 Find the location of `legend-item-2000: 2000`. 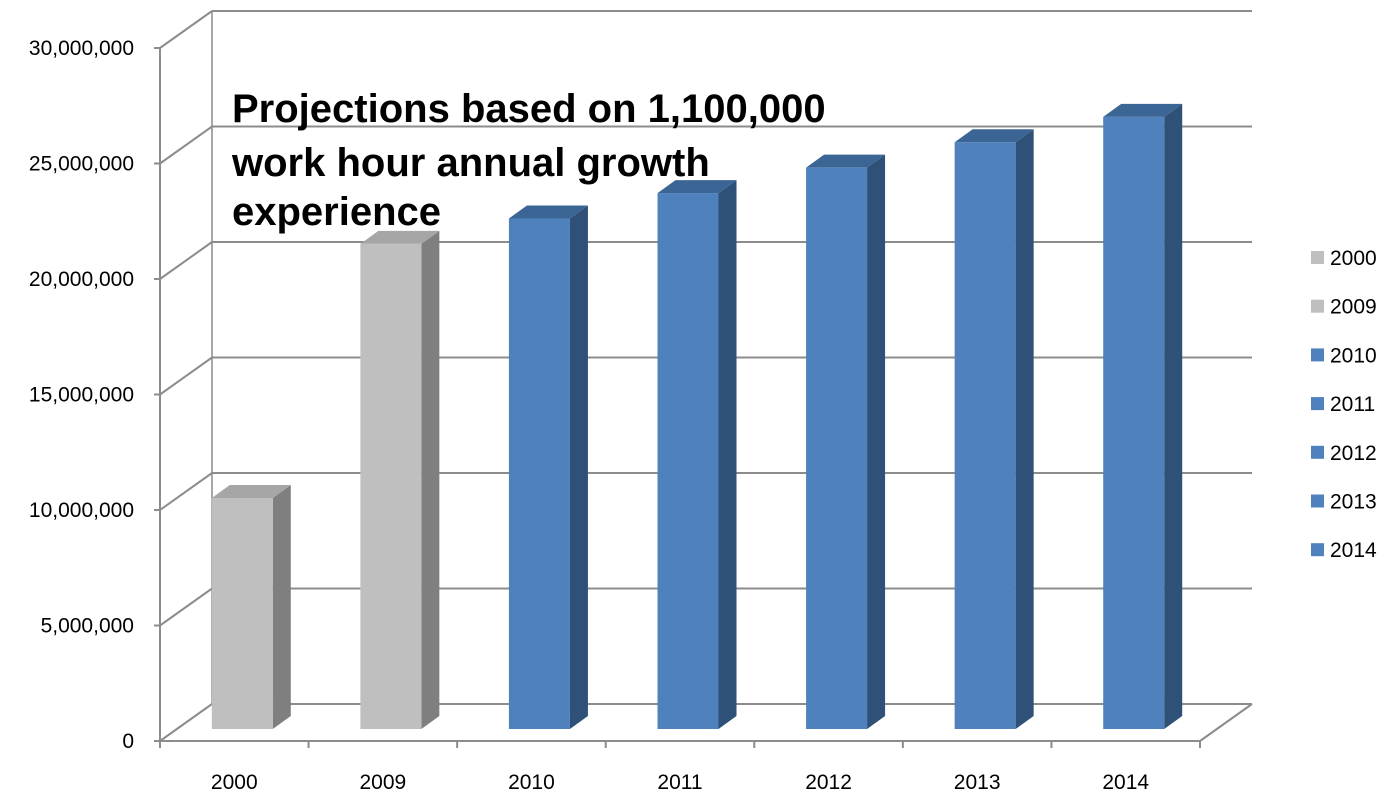

legend-item-2000: 2000 is located at coordinates (1344, 258).